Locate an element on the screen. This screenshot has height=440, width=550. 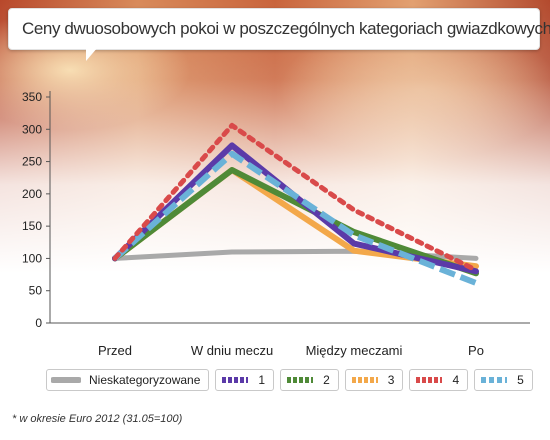
x-tick-label: W dniu meczu is located at coordinates (232, 350).